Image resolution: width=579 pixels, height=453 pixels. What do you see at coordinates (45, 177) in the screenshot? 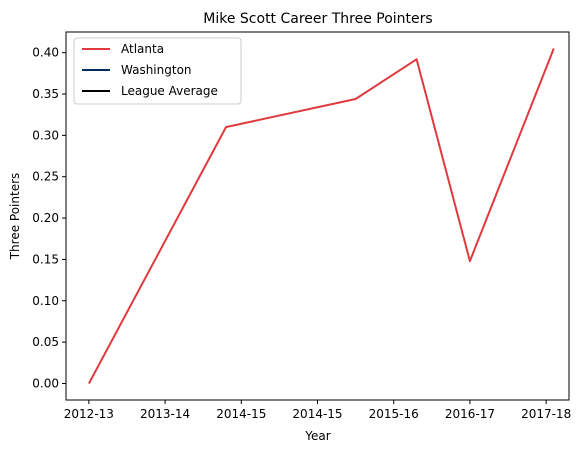
I see `y-tick-label: 0.25` at bounding box center [45, 177].